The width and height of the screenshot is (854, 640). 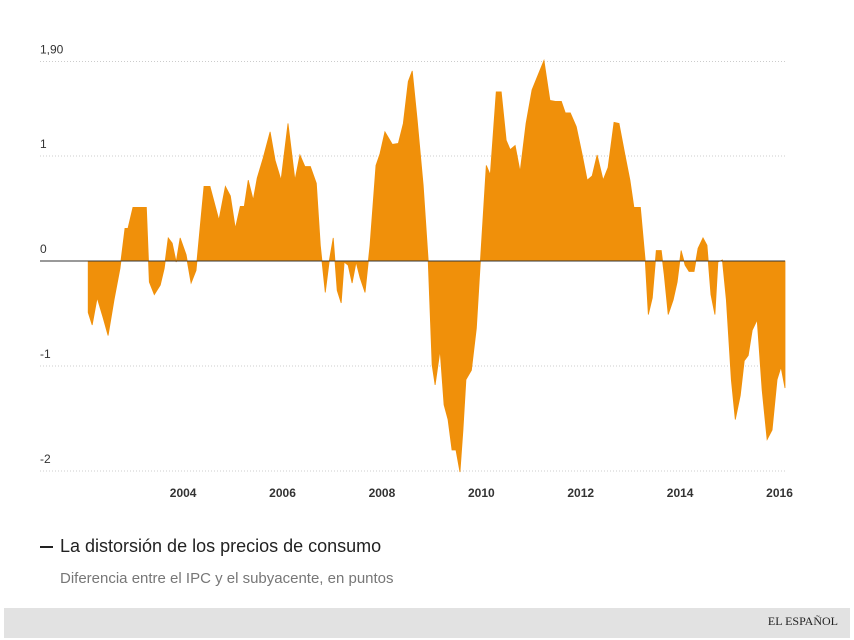 What do you see at coordinates (45, 354) in the screenshot?
I see `y-tick-label: -1` at bounding box center [45, 354].